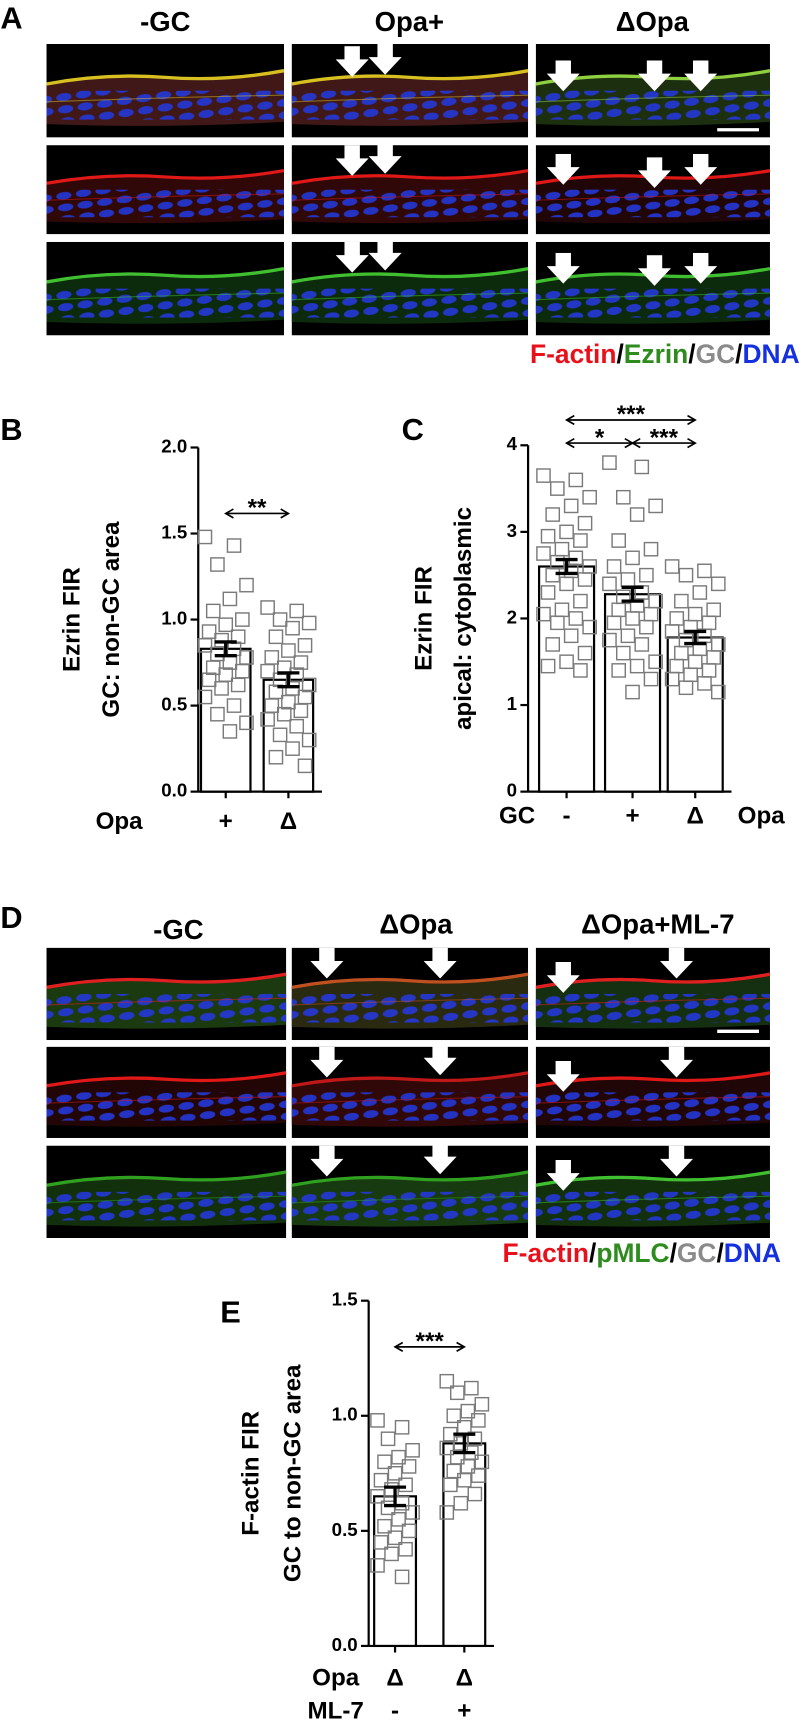 This screenshot has width=800, height=1729. I want to click on stain-legend: F-actin/pMLC/GC/DNA, so click(642, 1253).